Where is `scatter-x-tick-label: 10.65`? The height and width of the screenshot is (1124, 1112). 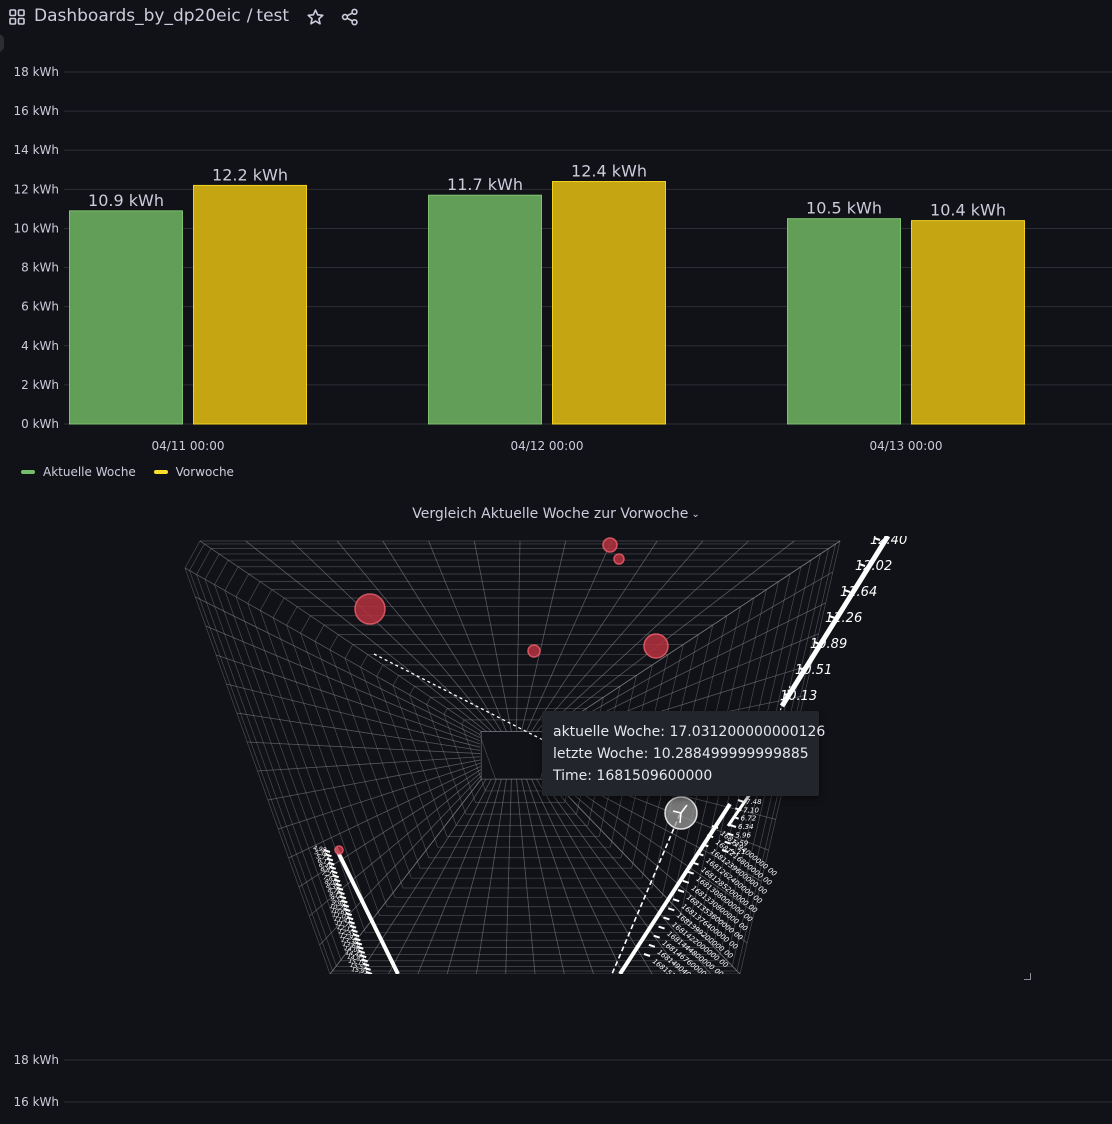
scatter-x-tick-label: 10.65 is located at coordinates (339, 912).